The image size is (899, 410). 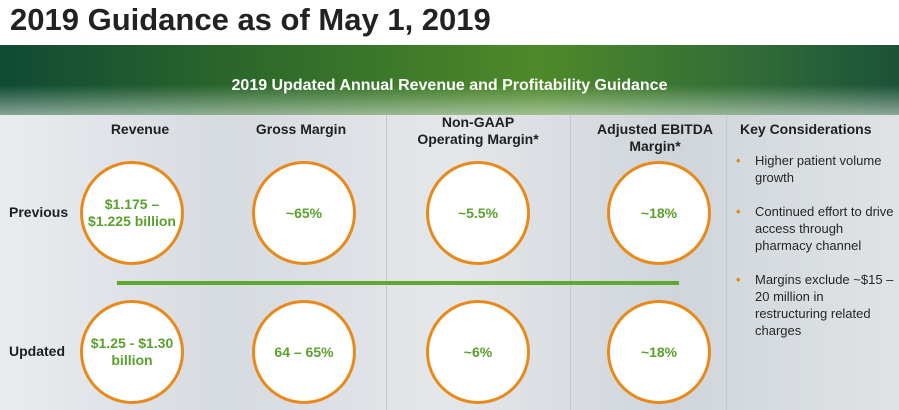 I want to click on header-non-gaap-operating-margin: Non-GAAP Operating Margin*, so click(x=478, y=131).